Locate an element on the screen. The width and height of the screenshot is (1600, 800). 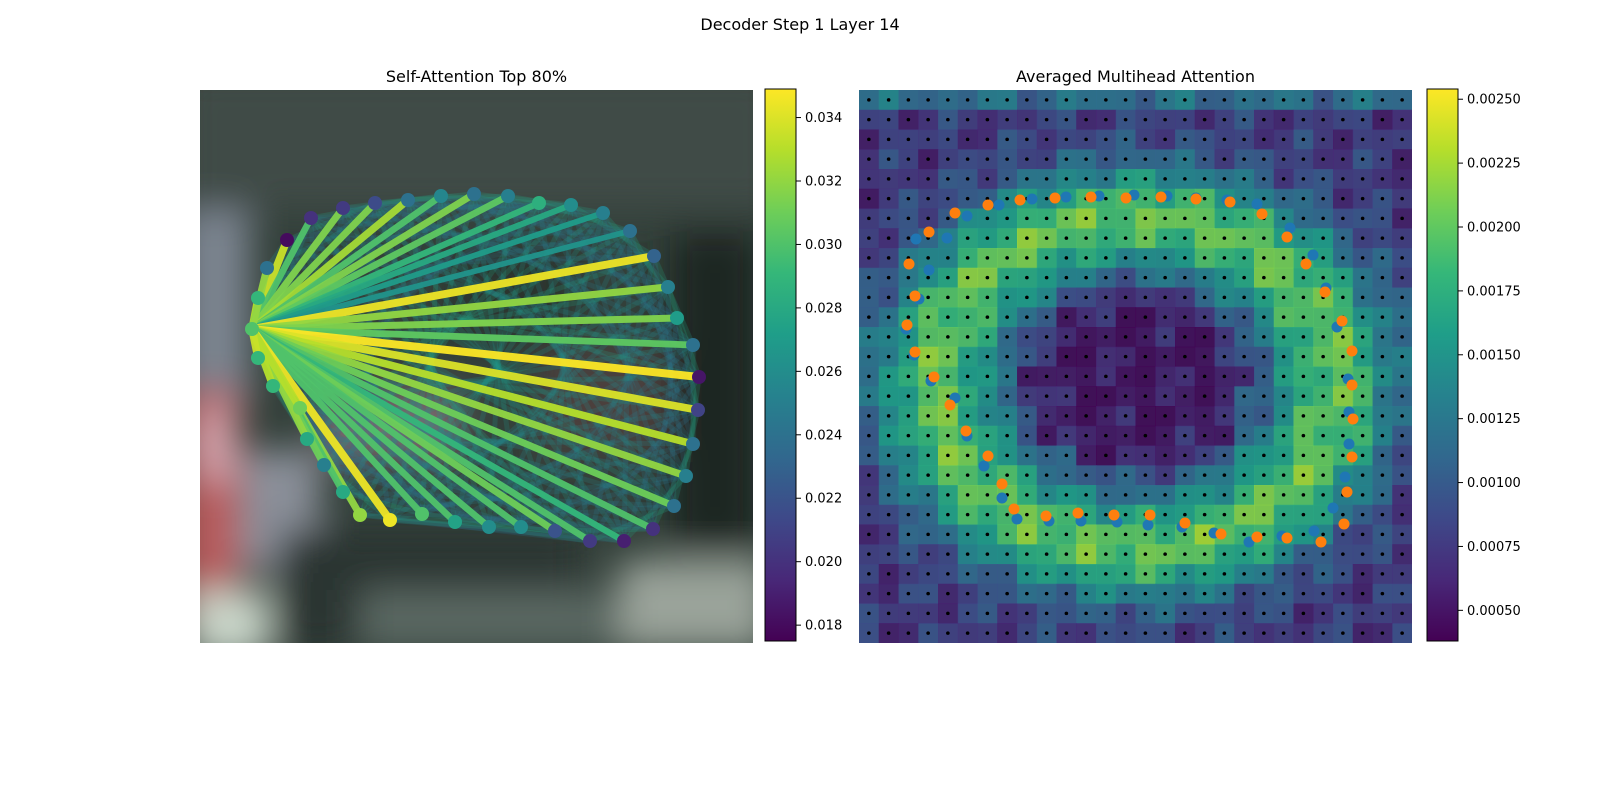
figure-suptitle: Decoder Step 1 Layer 14 is located at coordinates (799, 24).